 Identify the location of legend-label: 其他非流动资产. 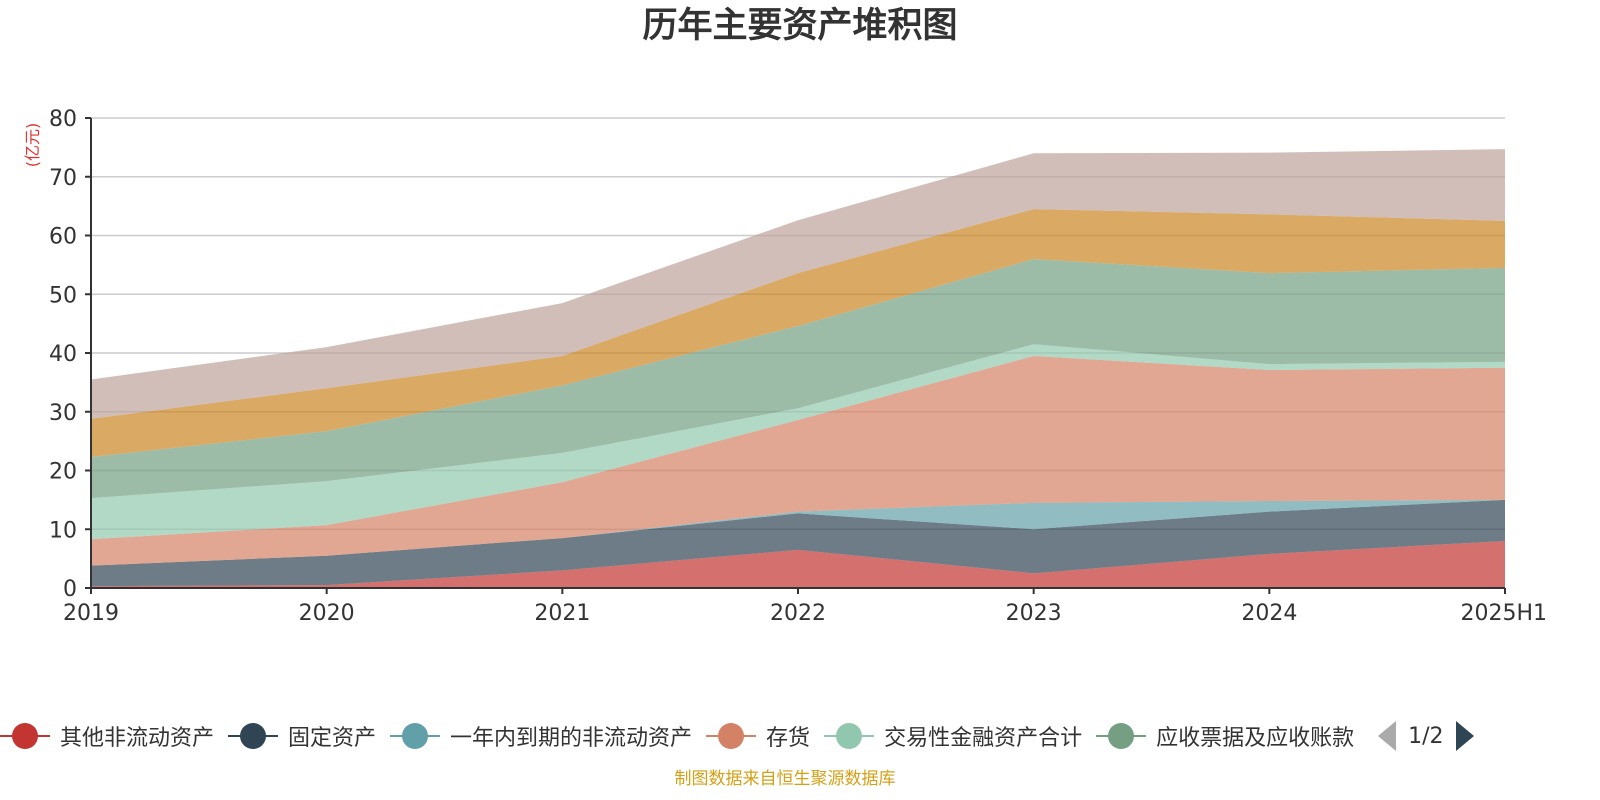
(137, 738).